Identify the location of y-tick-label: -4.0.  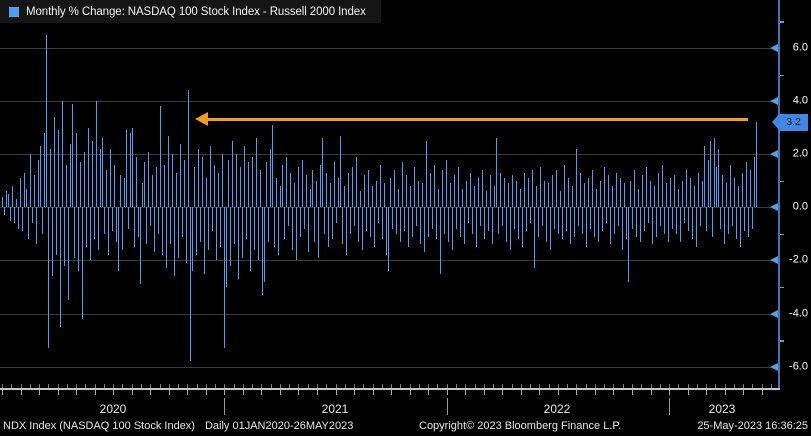
(798, 313).